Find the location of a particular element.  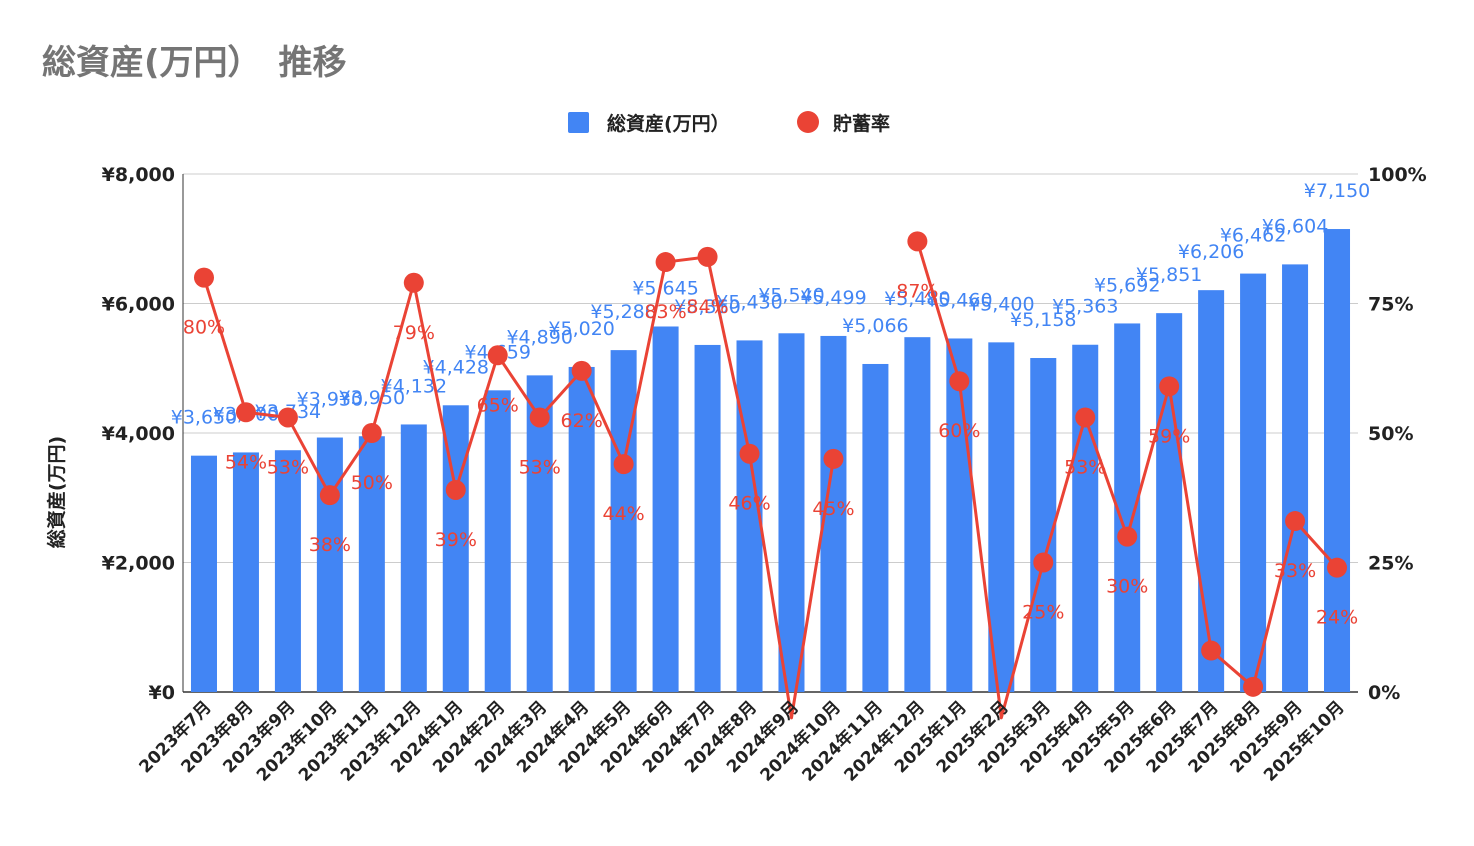

y2-tick-label: 50% is located at coordinates (1390, 434).